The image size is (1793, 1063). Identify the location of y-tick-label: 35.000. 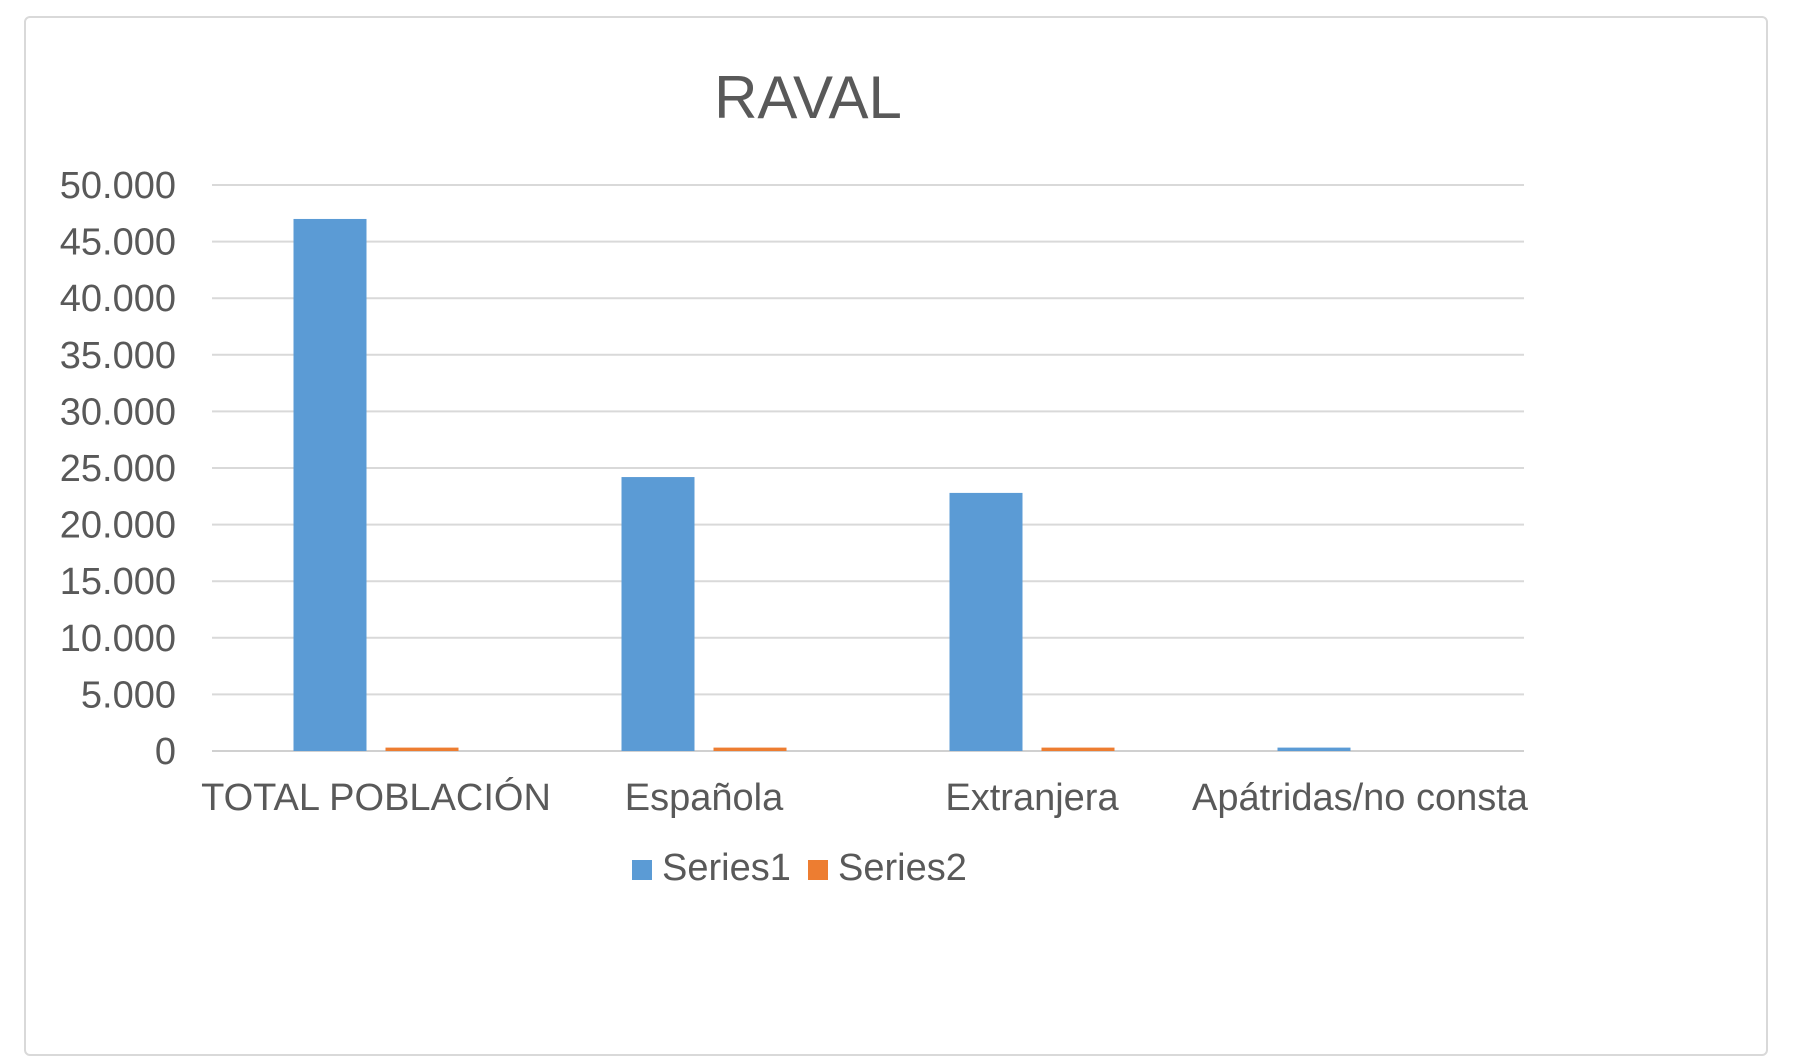
(118, 356).